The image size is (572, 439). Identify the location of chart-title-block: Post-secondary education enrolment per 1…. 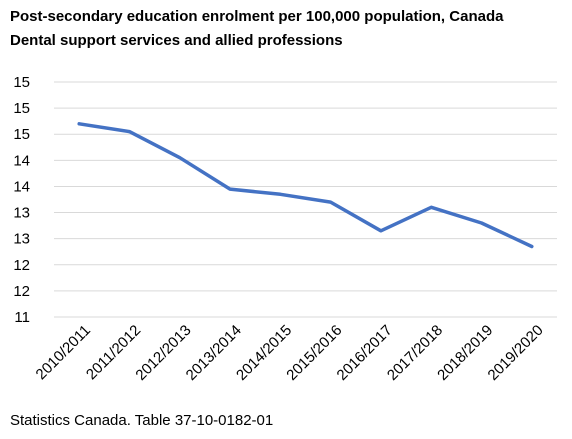
(288, 29).